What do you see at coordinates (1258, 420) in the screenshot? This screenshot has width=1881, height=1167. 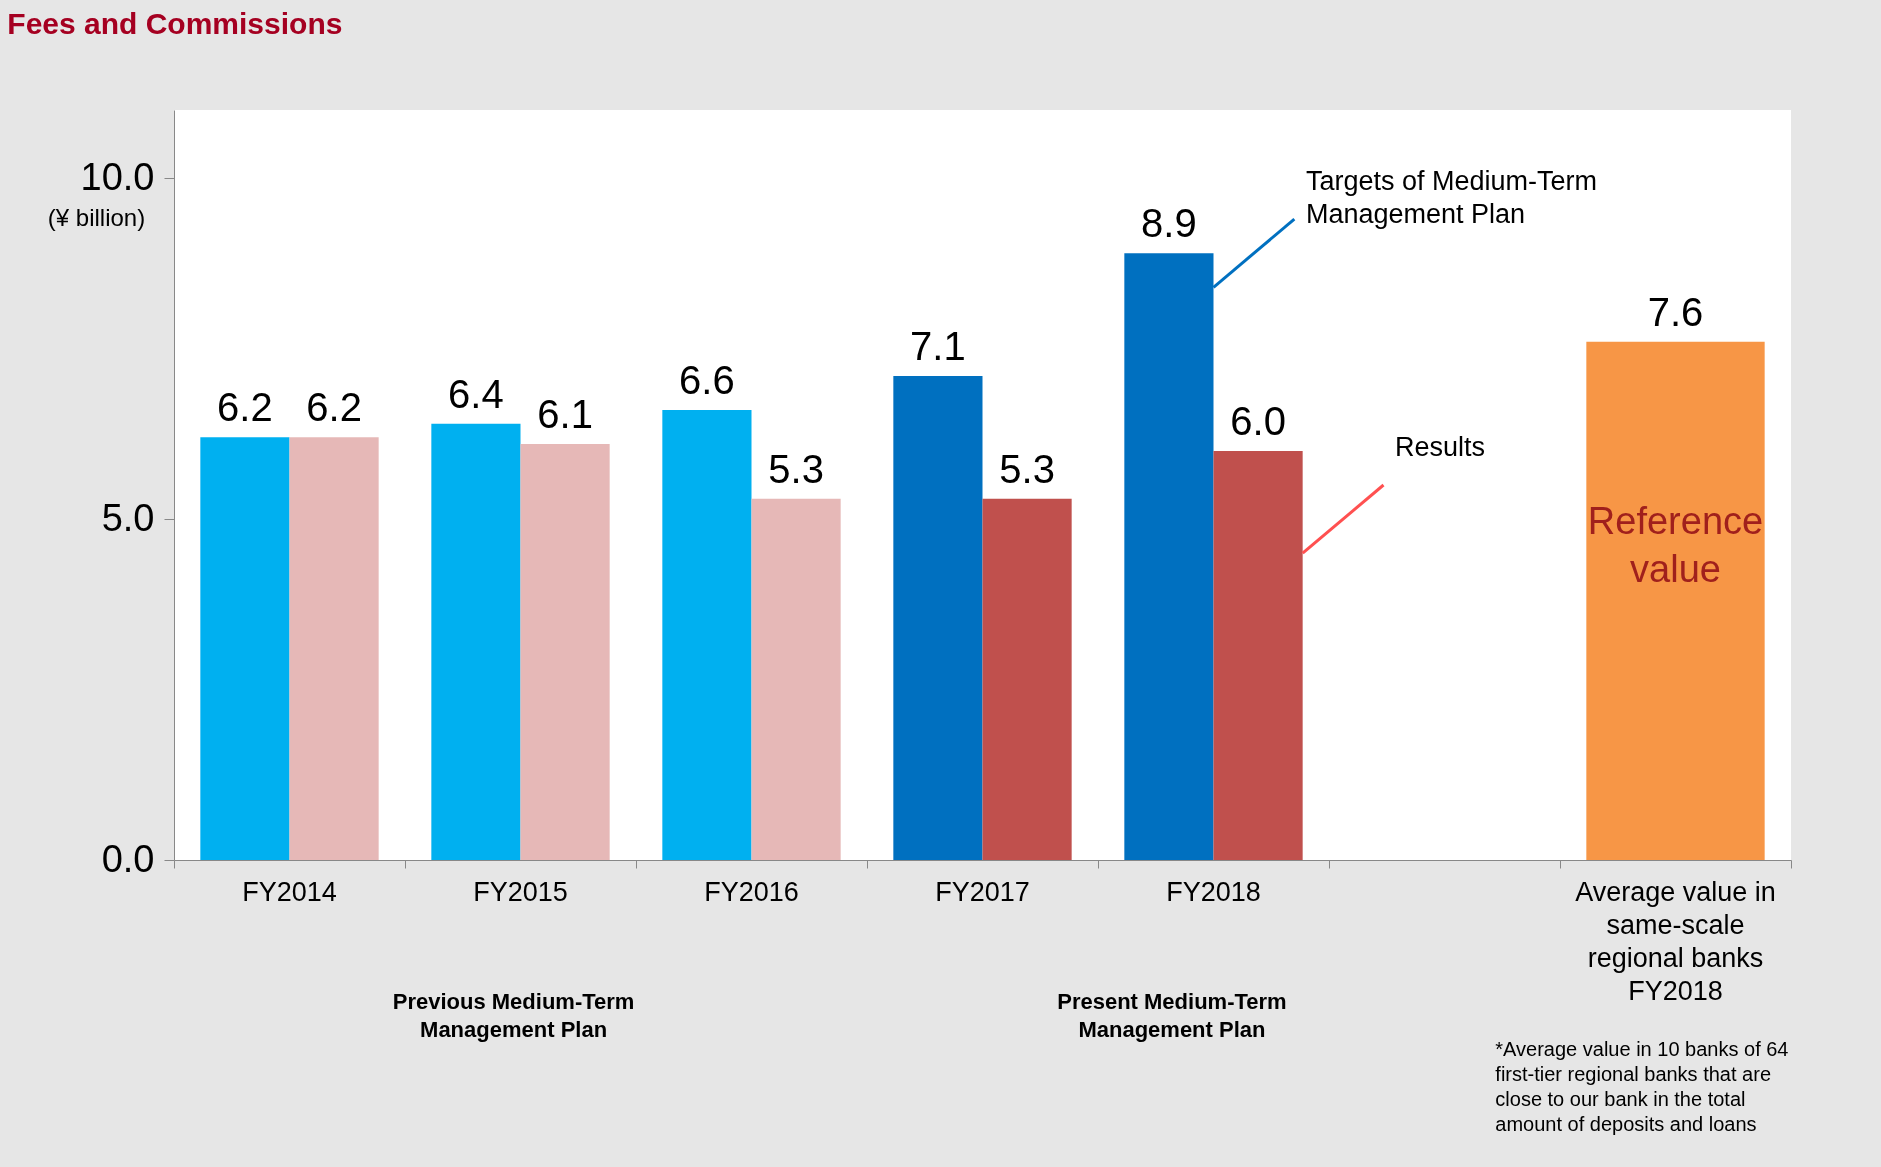 I see `data-label: 6.0` at bounding box center [1258, 420].